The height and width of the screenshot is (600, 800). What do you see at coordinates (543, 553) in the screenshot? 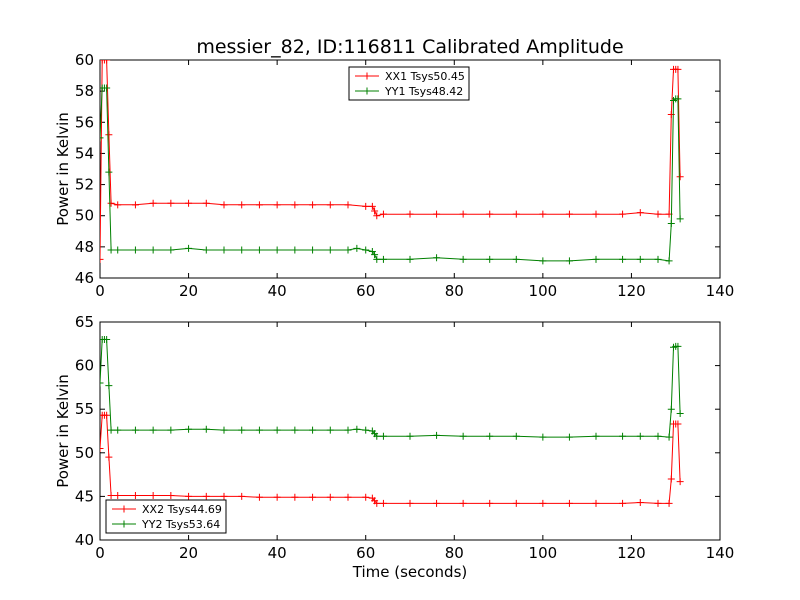
I see `x-tick-label: 100` at bounding box center [543, 553].